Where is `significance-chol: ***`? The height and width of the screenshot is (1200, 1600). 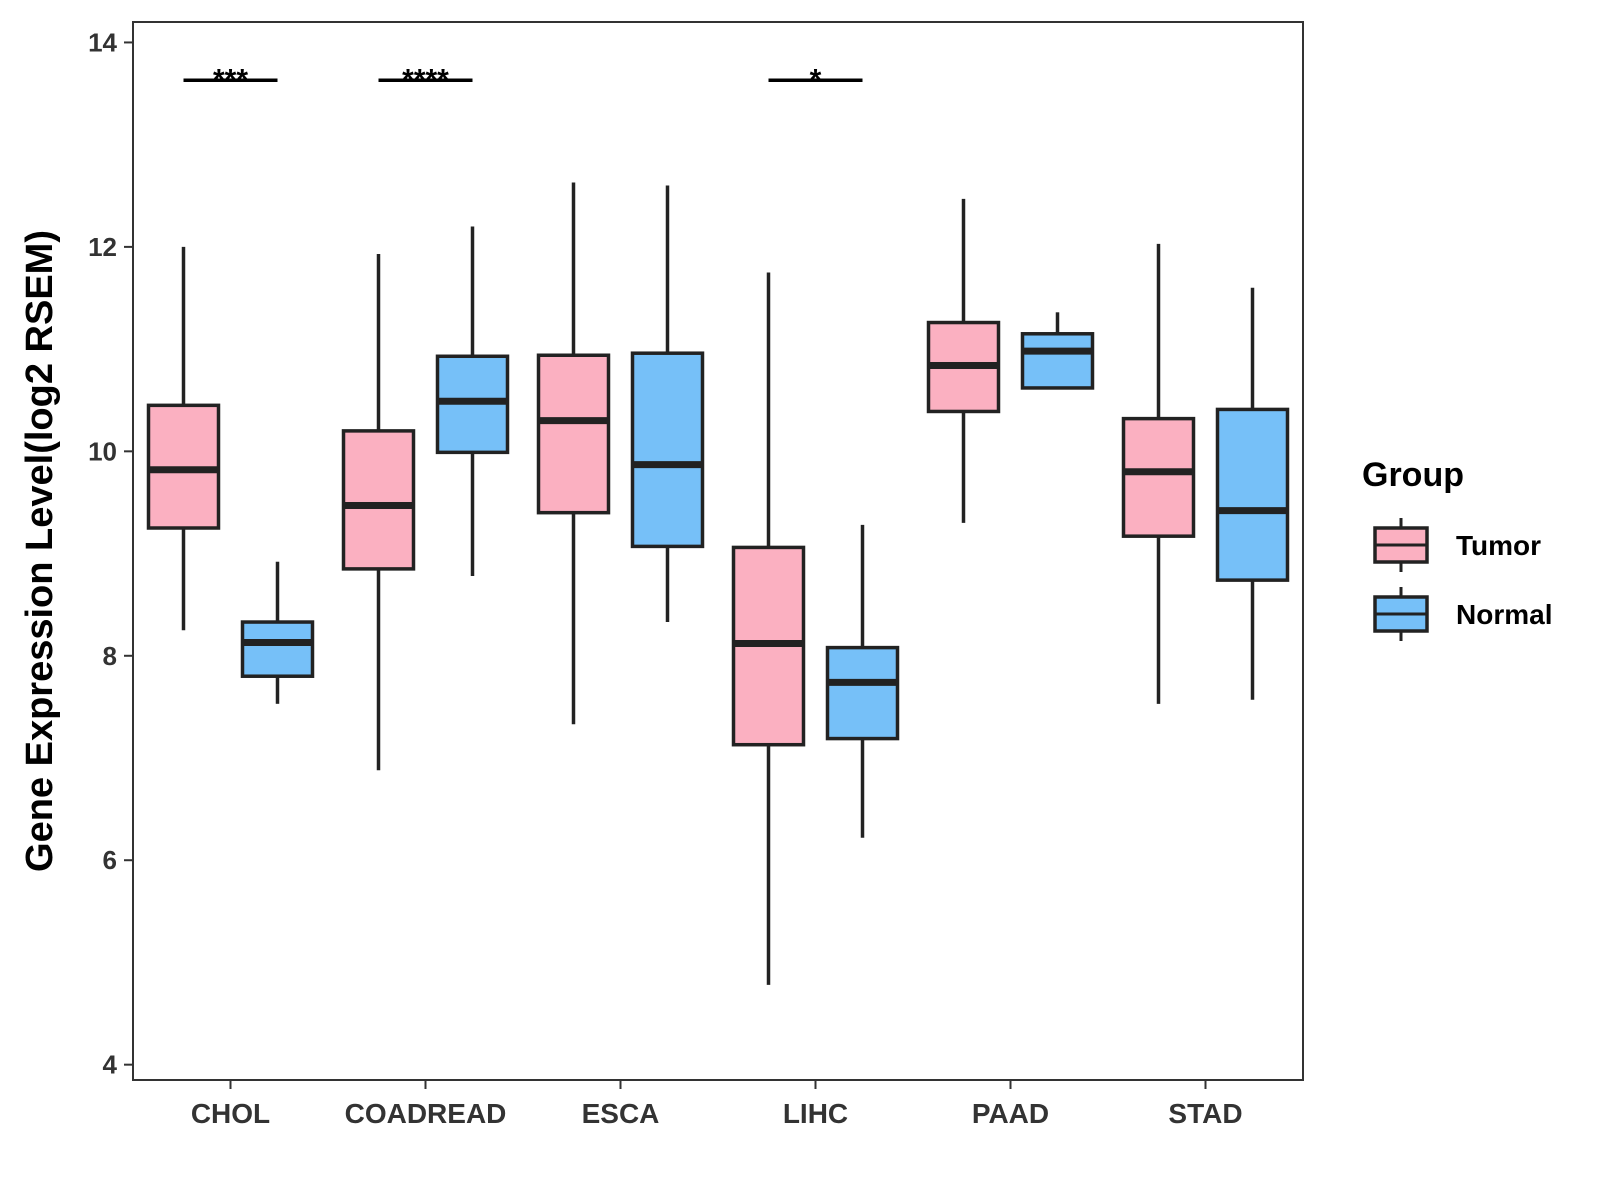
significance-chol: *** is located at coordinates (230, 79).